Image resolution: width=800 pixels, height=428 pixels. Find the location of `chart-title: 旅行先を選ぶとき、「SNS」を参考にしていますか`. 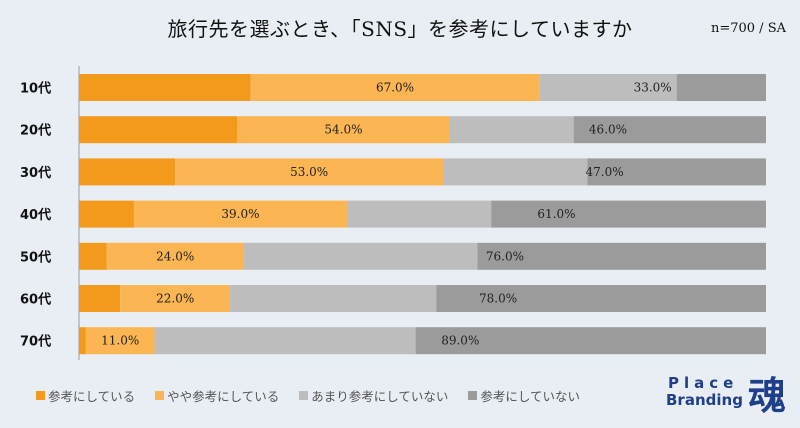

chart-title: 旅行先を選ぶとき、「SNS」を参考にしていますか is located at coordinates (400, 29).